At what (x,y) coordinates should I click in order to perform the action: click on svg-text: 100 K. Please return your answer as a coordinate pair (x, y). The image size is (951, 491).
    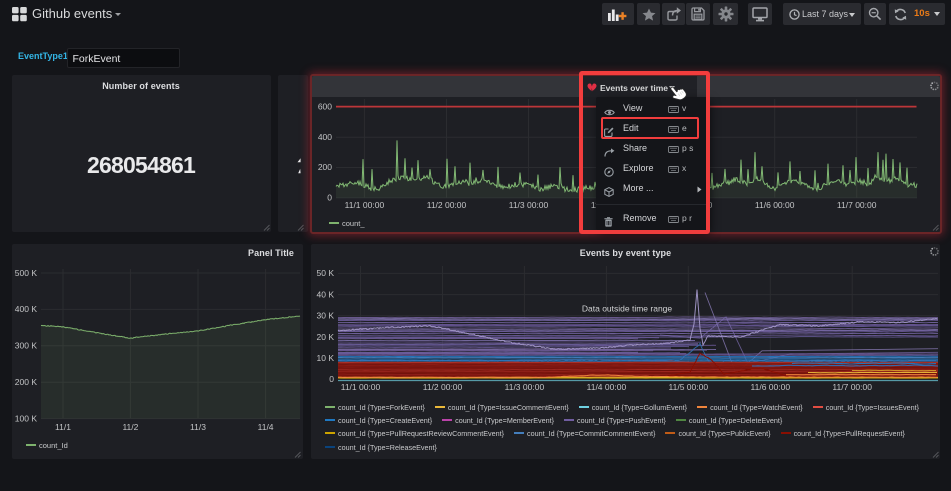
    Looking at the image, I should click on (26, 418).